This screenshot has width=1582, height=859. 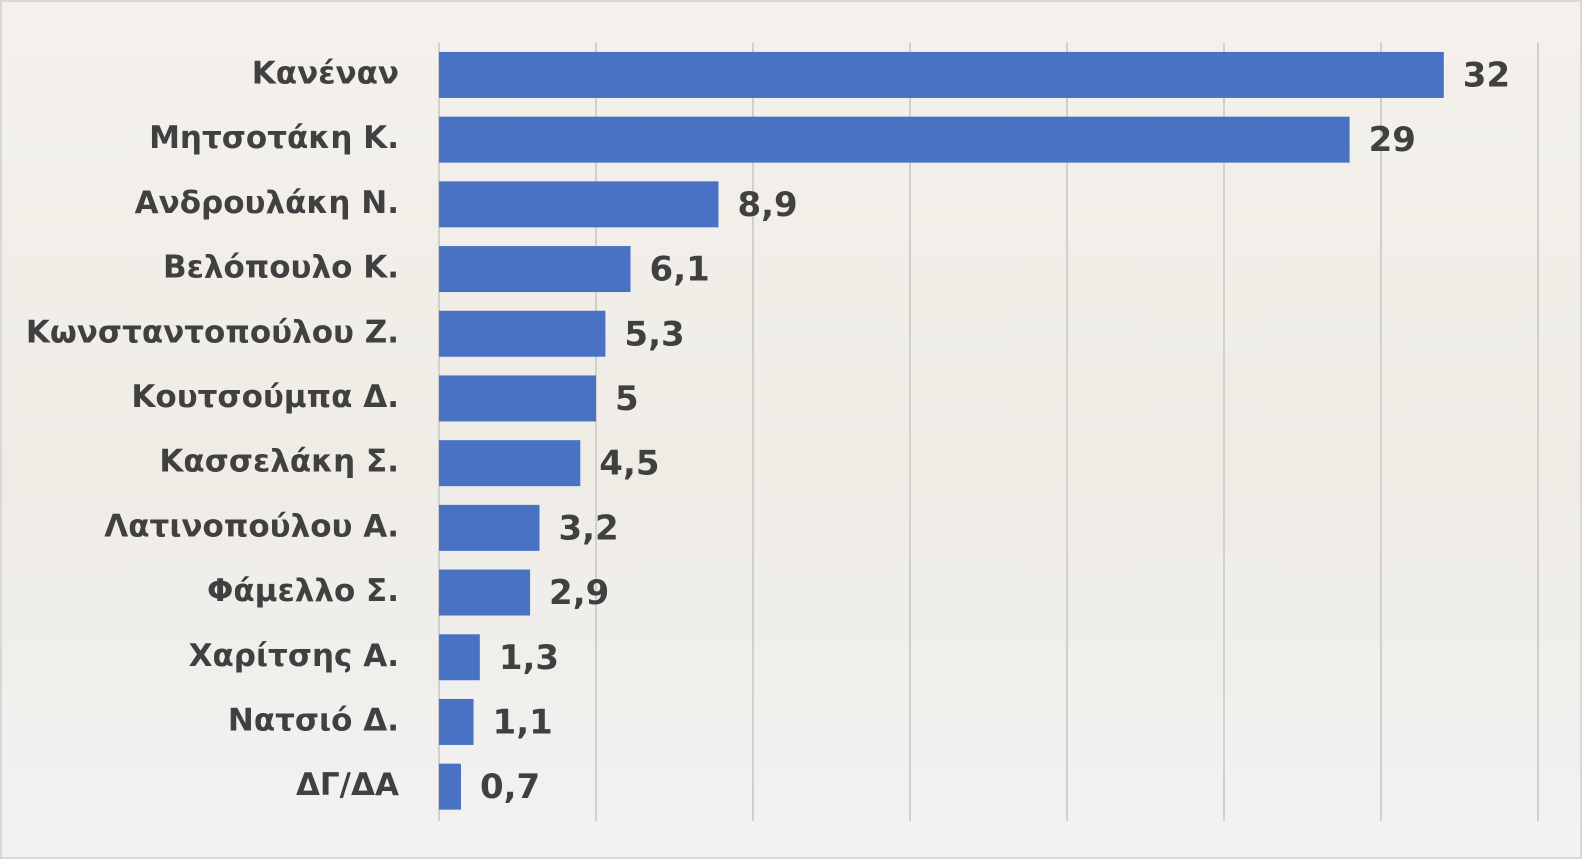 I want to click on value-label: 5, so click(x=627, y=399).